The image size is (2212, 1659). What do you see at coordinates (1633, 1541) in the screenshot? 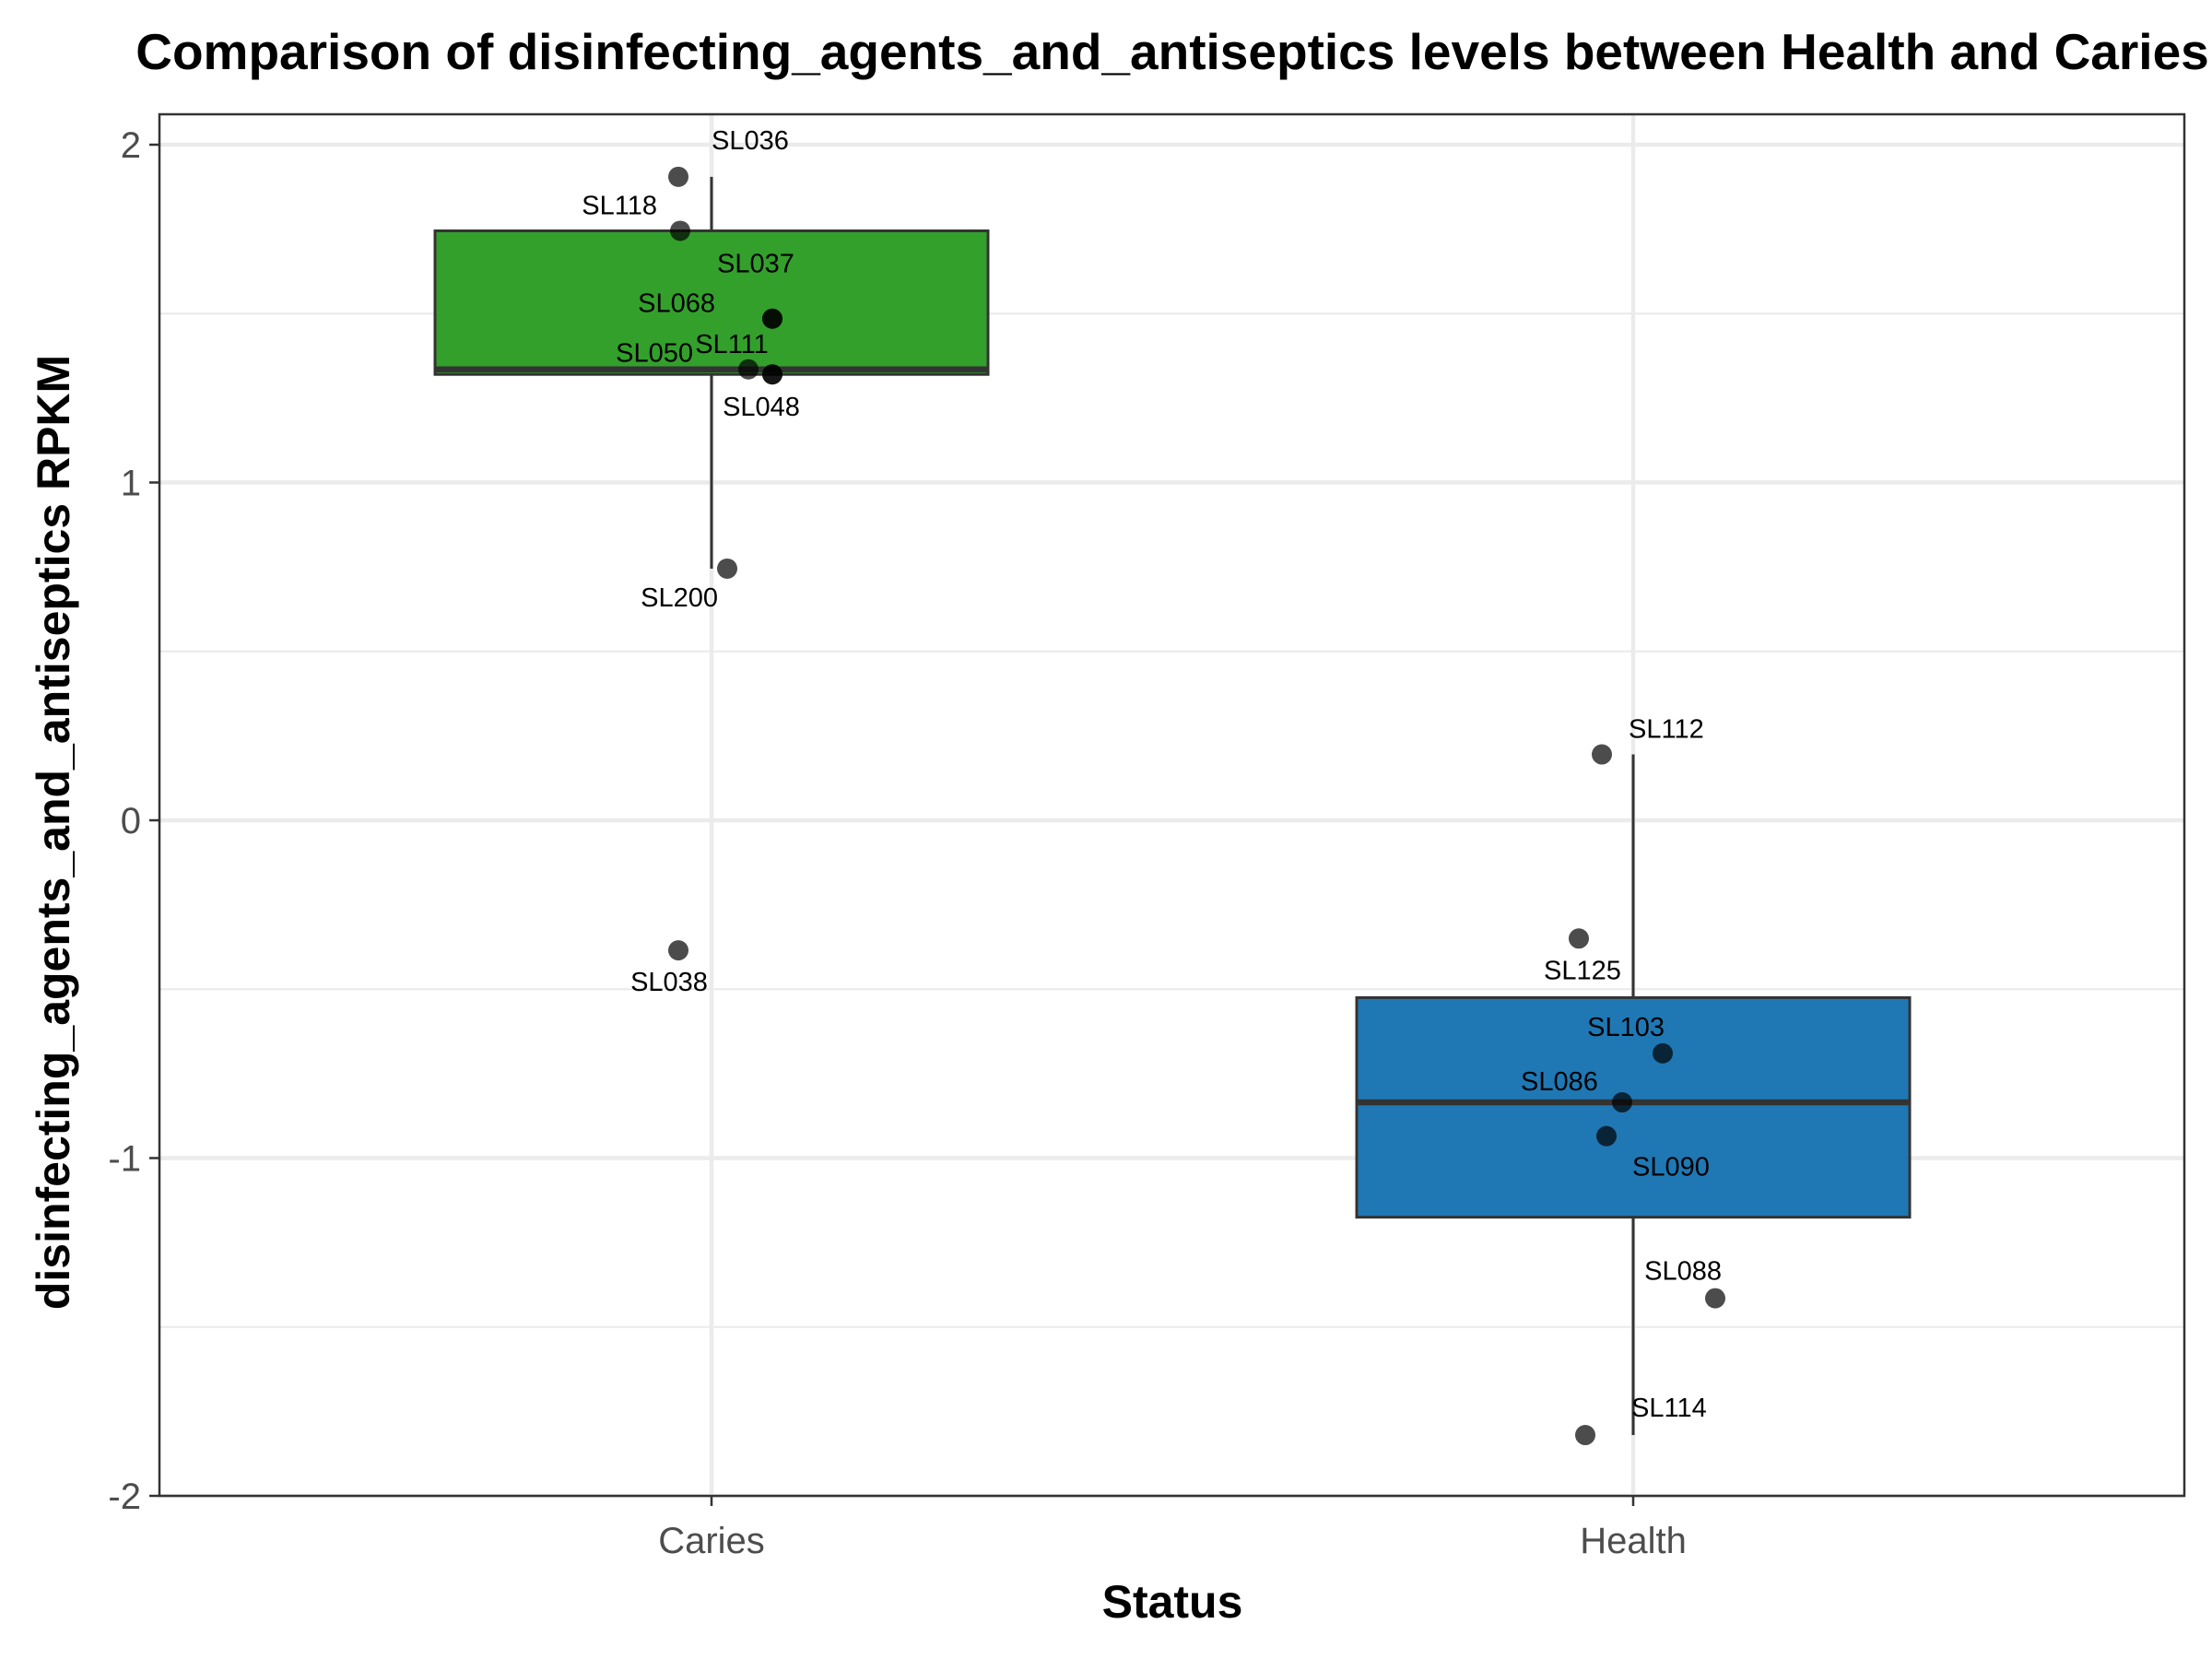
I see `x-tick-label: Health` at bounding box center [1633, 1541].